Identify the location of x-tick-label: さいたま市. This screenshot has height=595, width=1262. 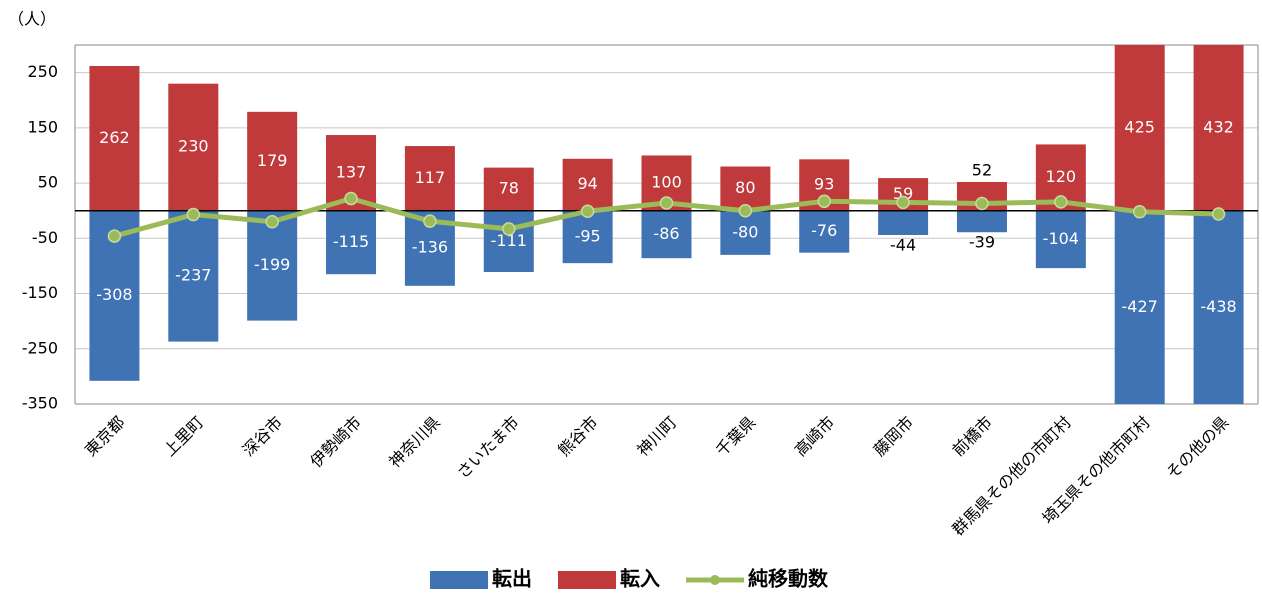
(488, 448).